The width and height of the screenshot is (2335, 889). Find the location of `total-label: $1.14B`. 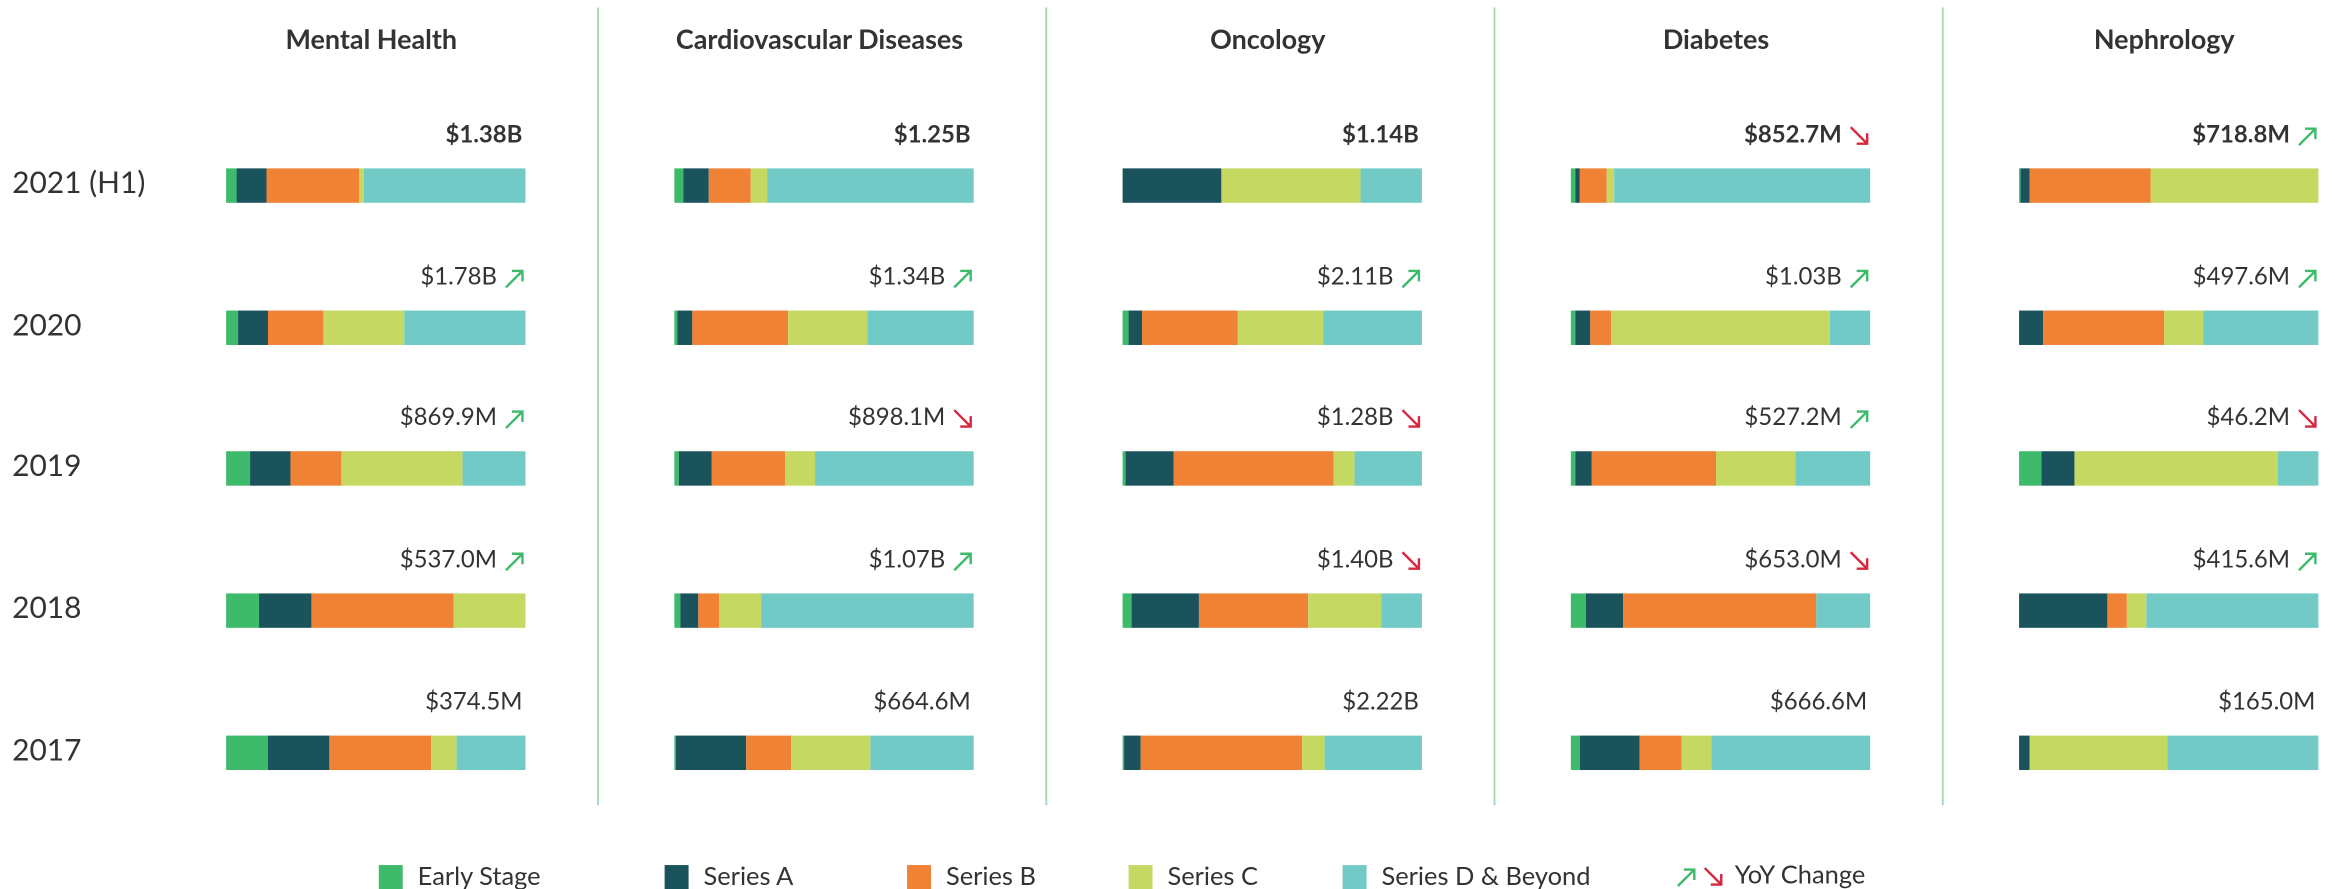

total-label: $1.14B is located at coordinates (1380, 133).